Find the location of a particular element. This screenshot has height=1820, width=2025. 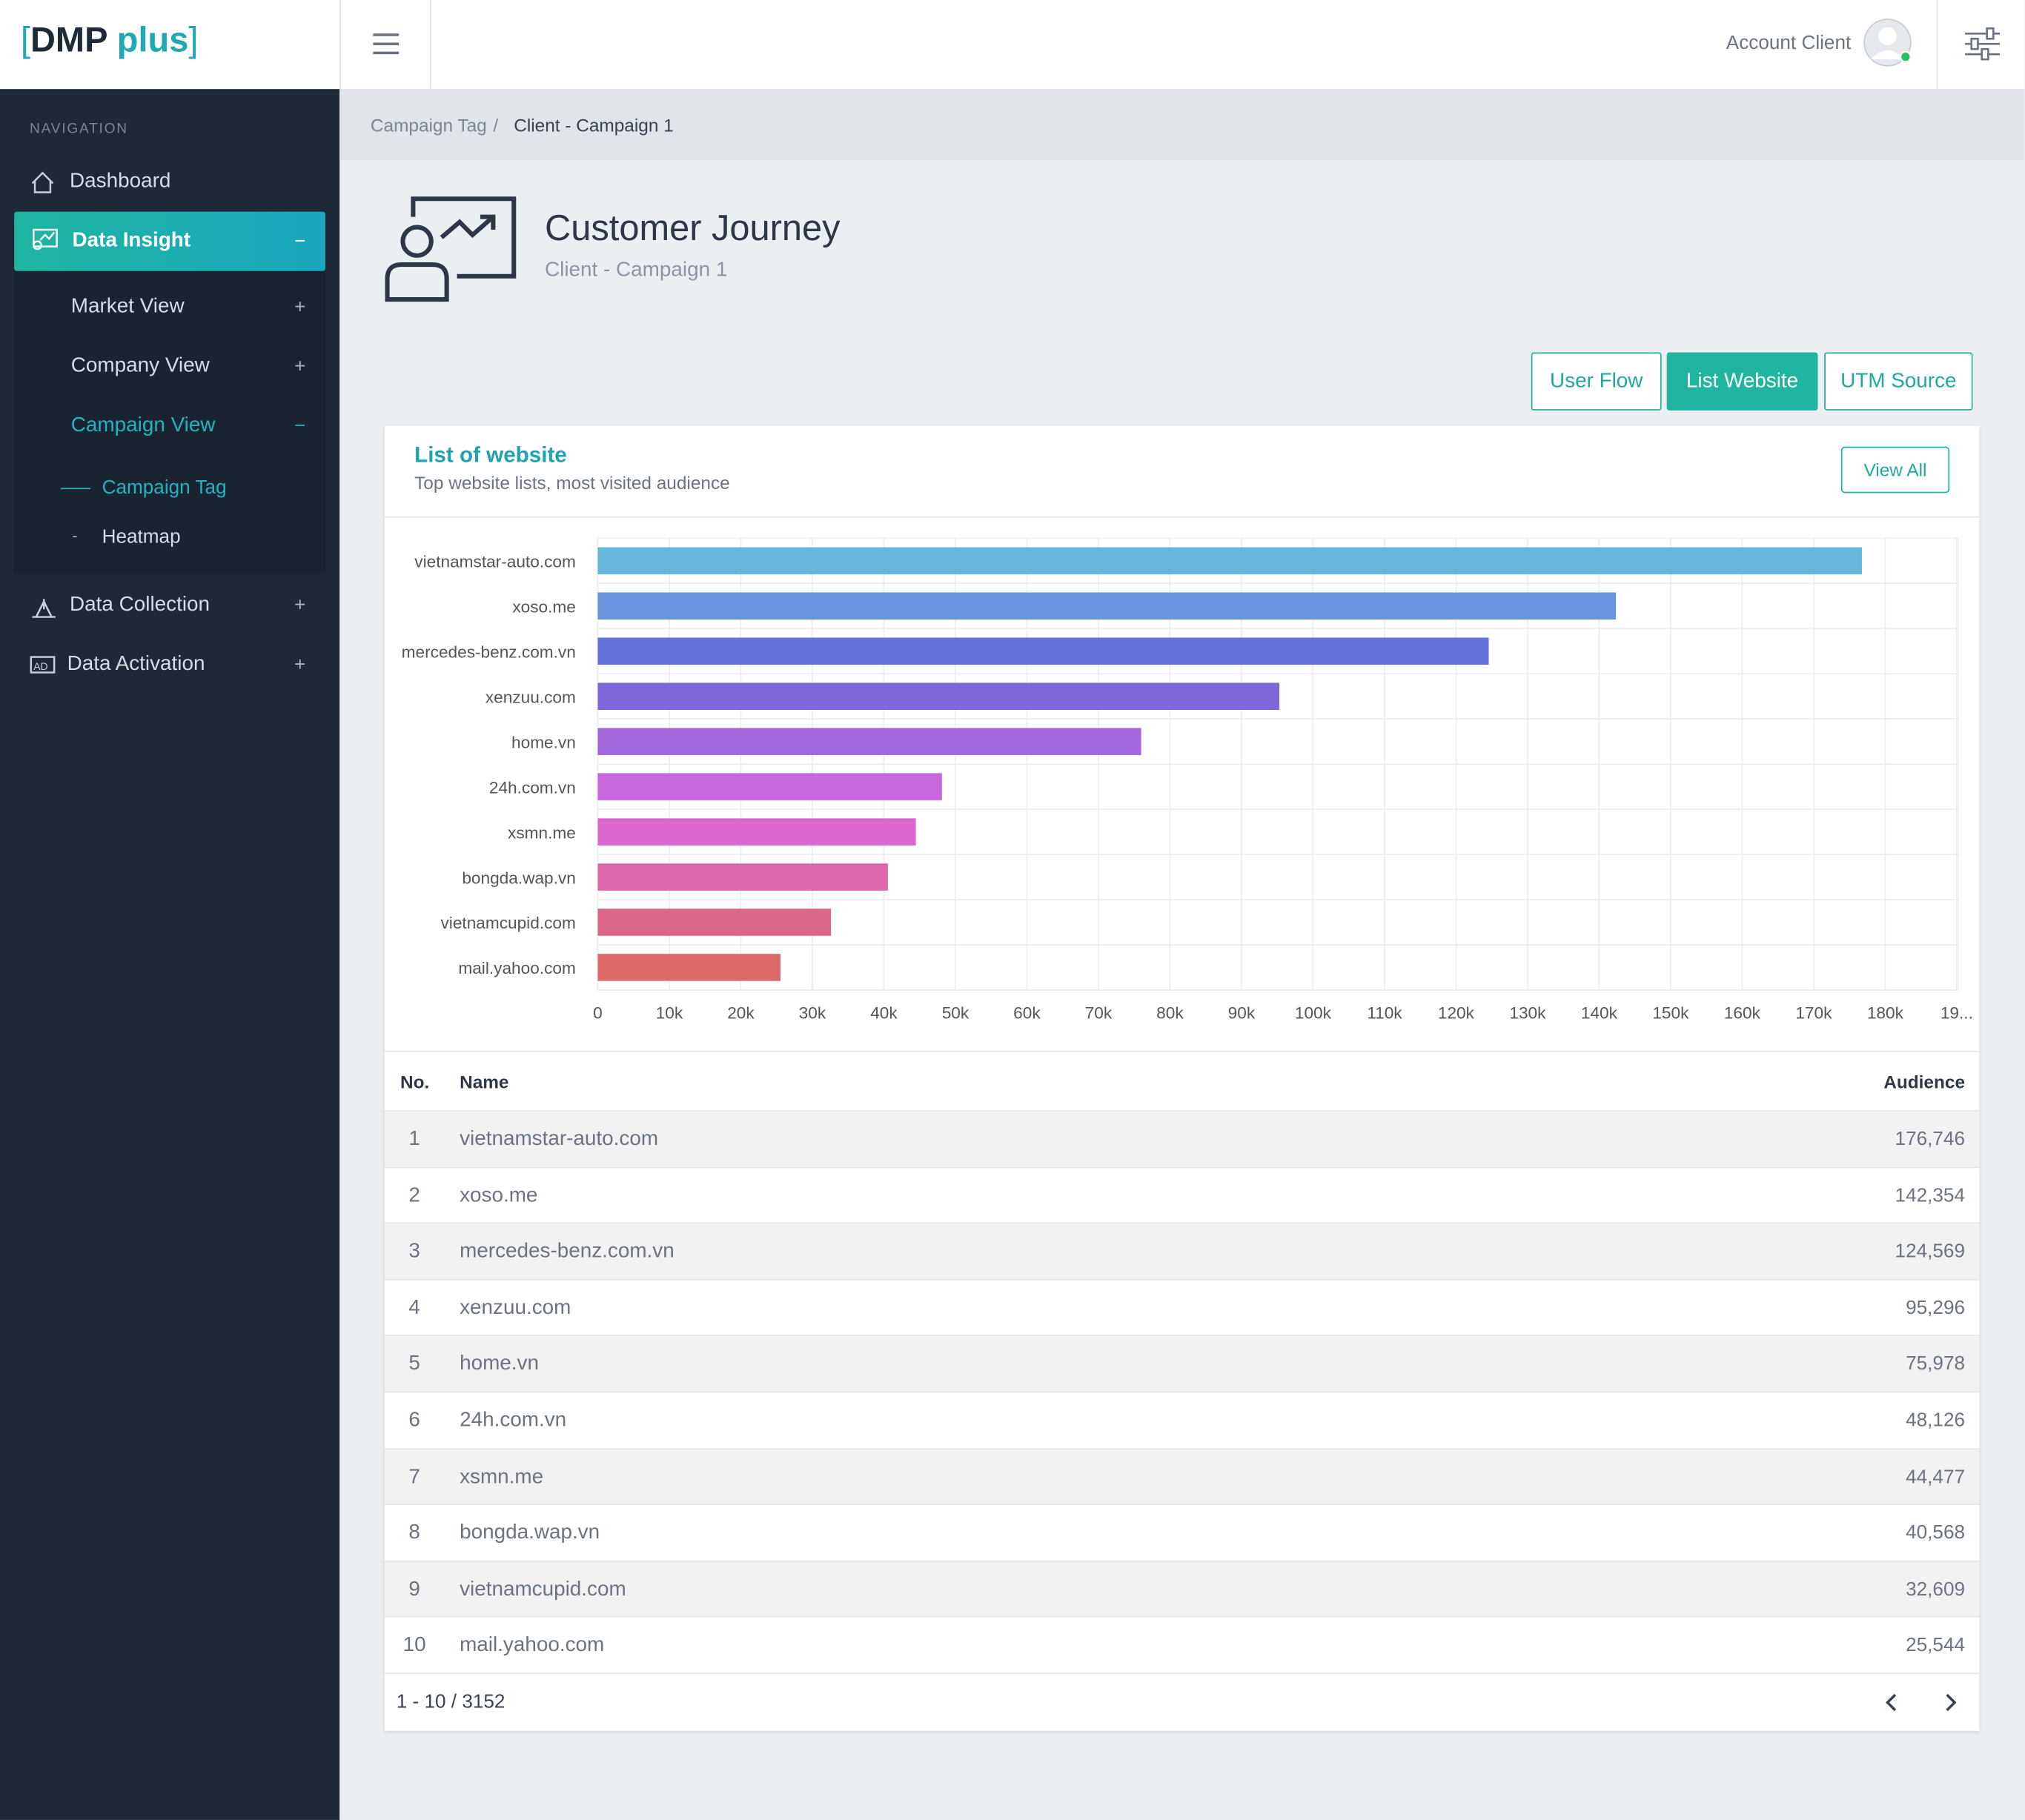

x-tick-label: 170k is located at coordinates (1814, 1013).